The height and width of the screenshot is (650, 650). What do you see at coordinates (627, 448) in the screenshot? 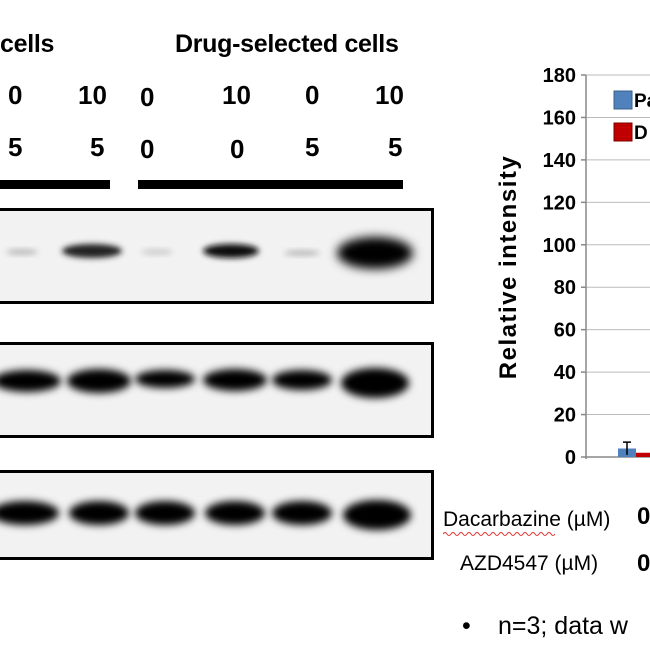
I see `error-bar` at bounding box center [627, 448].